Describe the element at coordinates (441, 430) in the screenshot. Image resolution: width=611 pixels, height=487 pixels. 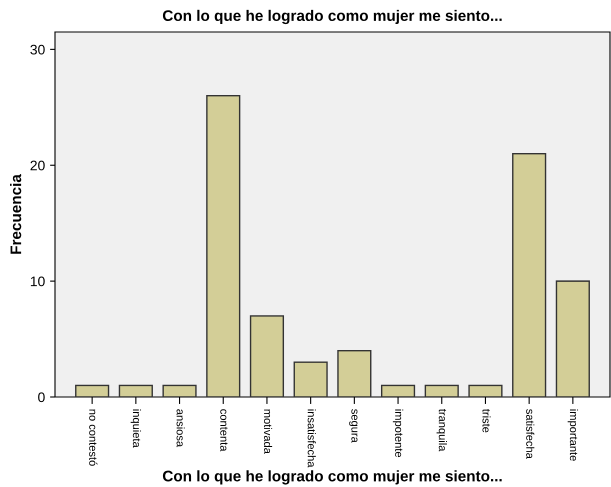
I see `x-tick-label: tranquila` at that location.